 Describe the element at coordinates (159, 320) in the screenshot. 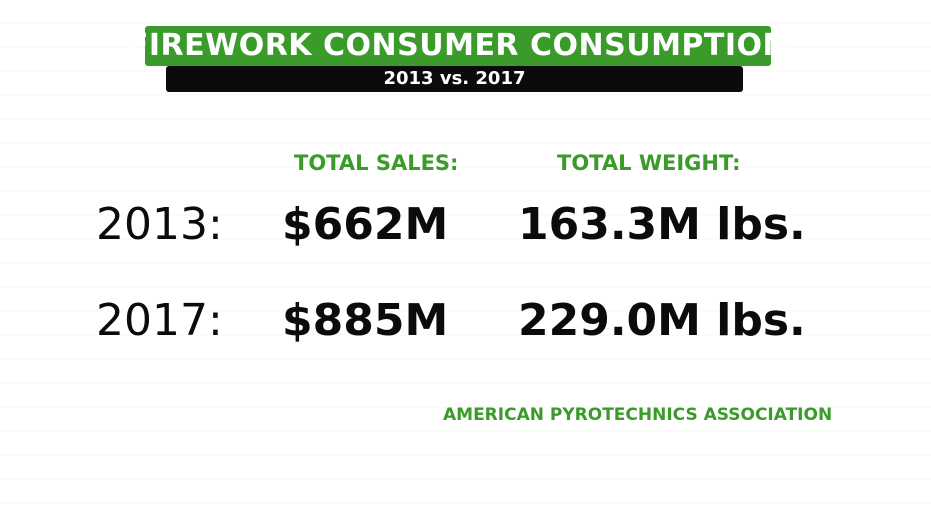

I see `row-year-2017: 2017:` at that location.